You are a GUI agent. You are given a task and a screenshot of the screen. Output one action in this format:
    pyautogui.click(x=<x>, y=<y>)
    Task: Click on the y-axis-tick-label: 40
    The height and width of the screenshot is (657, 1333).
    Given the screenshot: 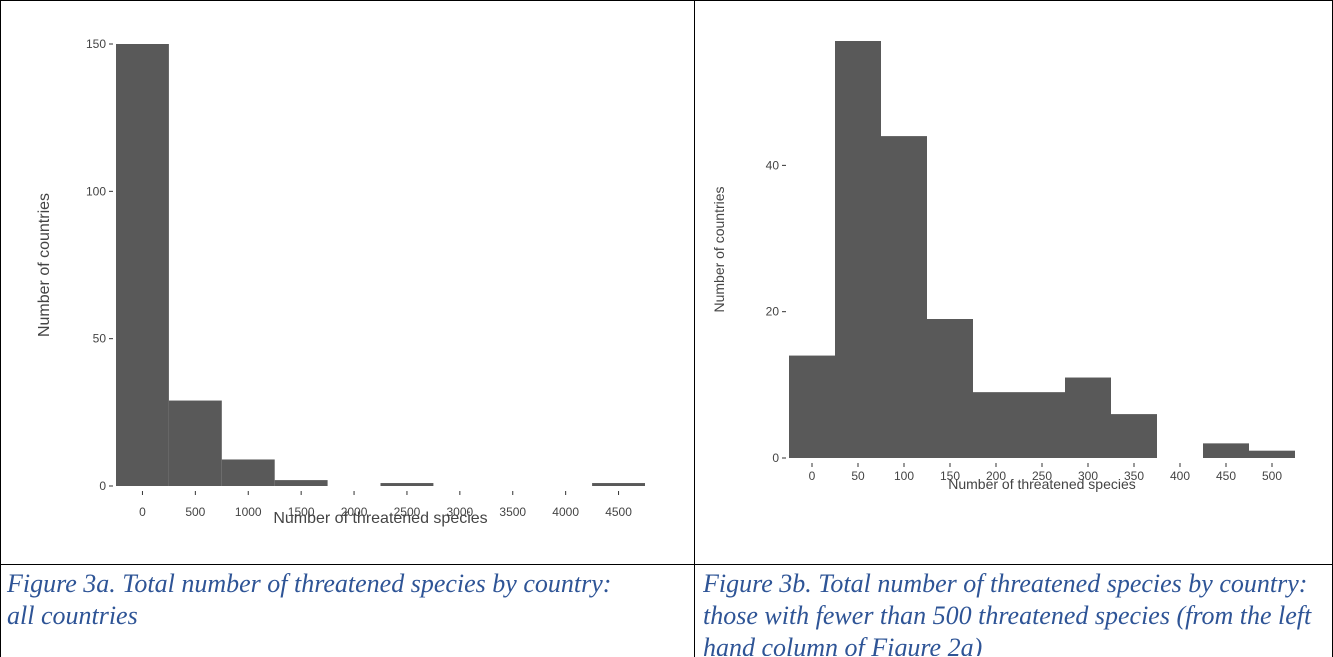 What is the action you would take?
    pyautogui.click(x=773, y=165)
    